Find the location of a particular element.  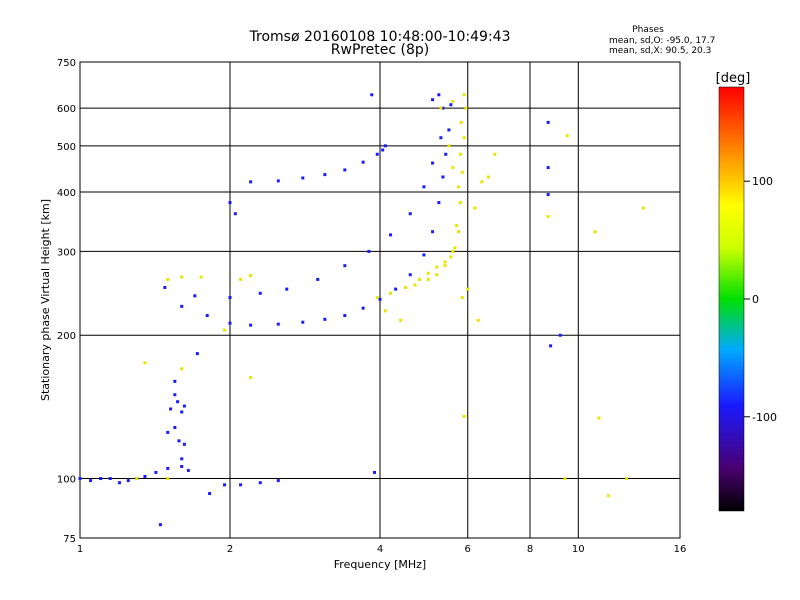

colorbar is located at coordinates (731, 299).